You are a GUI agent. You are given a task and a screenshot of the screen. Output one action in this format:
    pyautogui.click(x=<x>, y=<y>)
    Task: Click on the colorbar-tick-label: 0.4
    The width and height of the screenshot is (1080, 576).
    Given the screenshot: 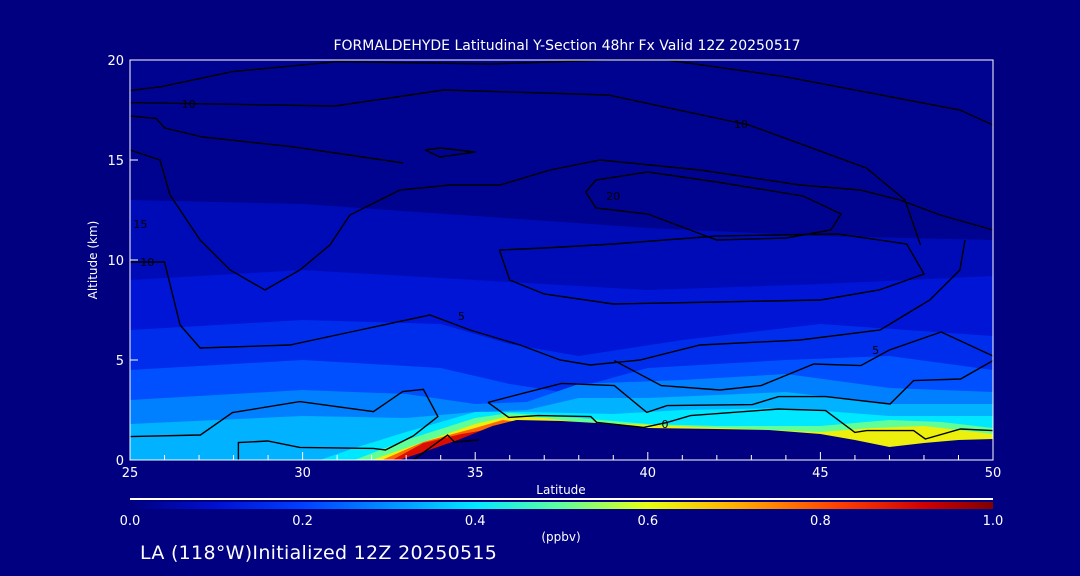 What is the action you would take?
    pyautogui.click(x=475, y=521)
    